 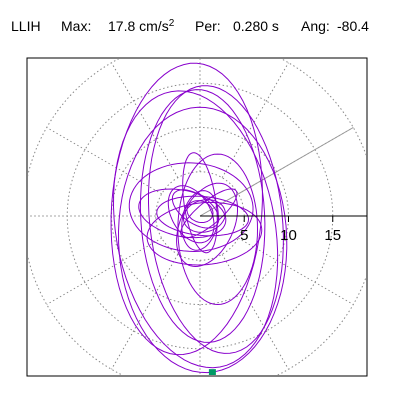 I want to click on radial-axis: 5 10 15, so click(x=283, y=229).